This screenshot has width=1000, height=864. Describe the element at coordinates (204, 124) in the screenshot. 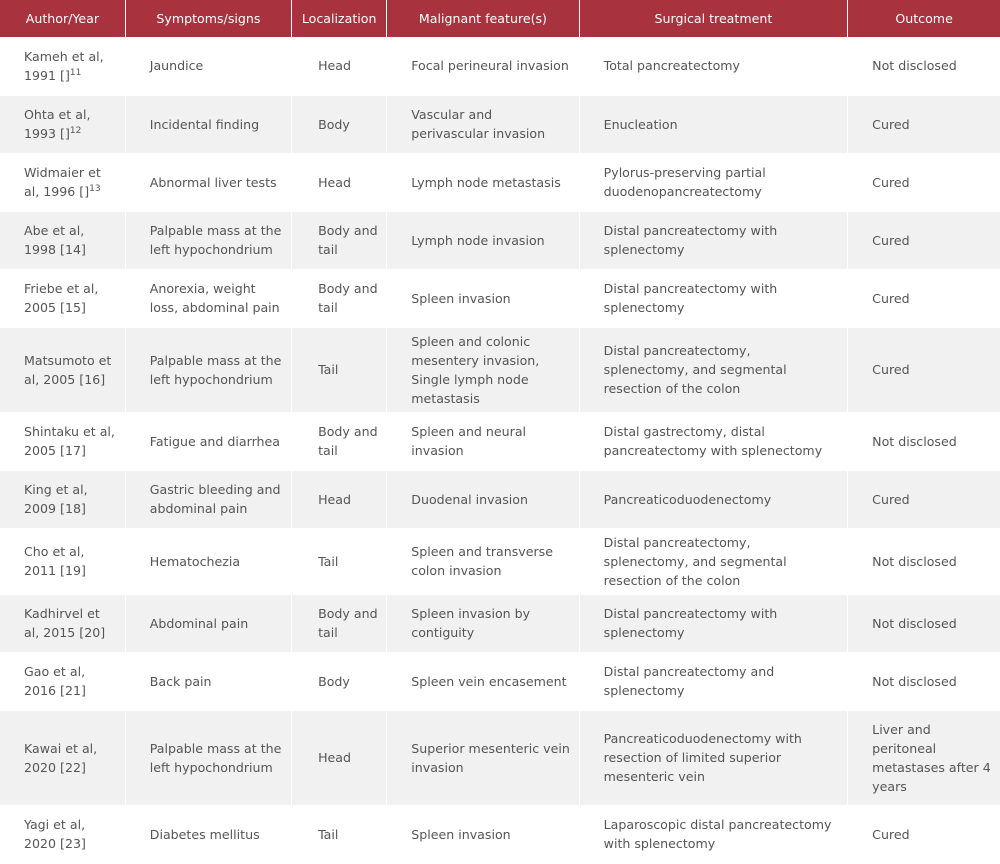

I see `symptoms-cell-text: Incidental finding` at that location.